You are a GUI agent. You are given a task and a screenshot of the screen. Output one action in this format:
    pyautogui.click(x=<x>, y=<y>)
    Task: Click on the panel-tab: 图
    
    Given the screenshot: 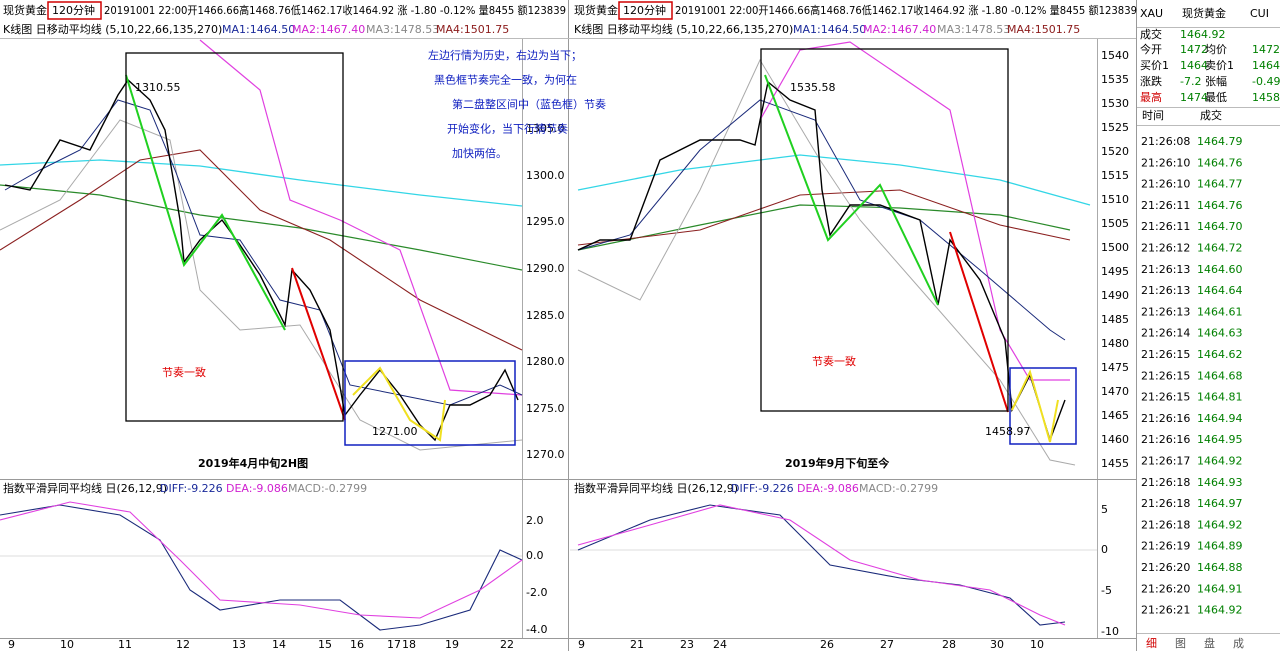 What is the action you would take?
    pyautogui.click(x=1180, y=643)
    